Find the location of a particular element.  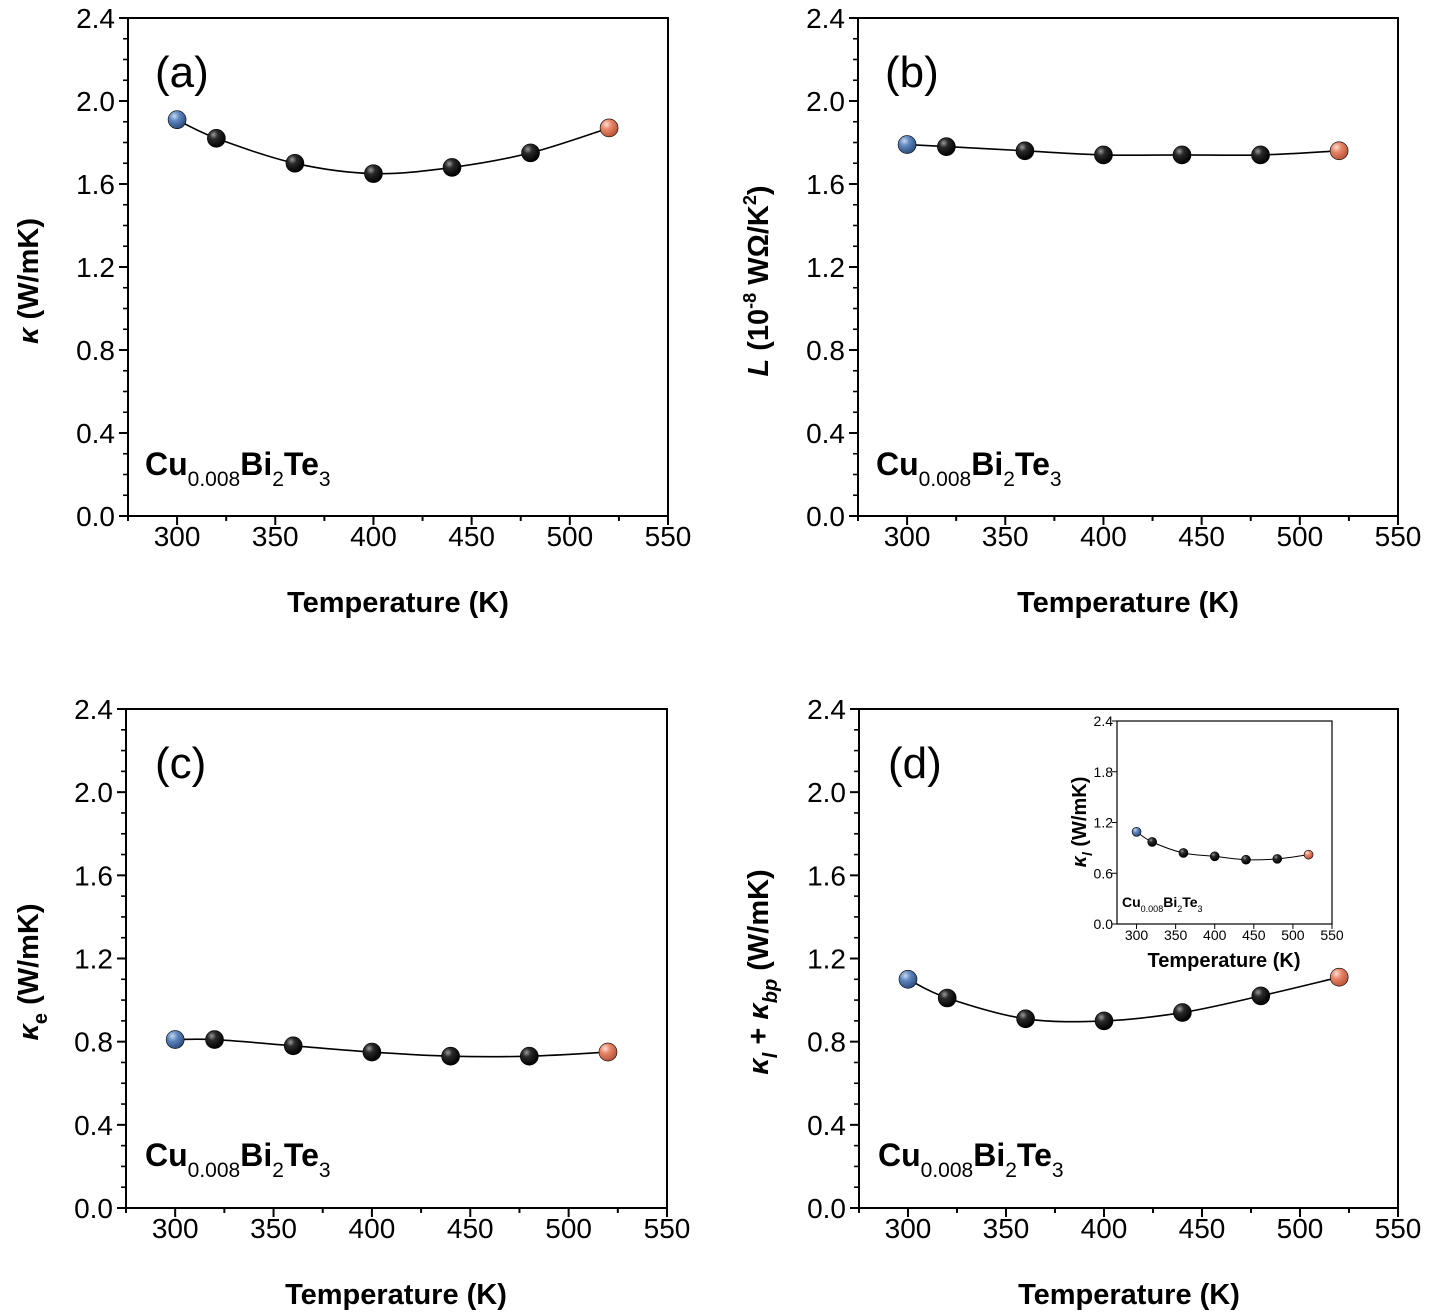

y-tick-label-c: 0.8 is located at coordinates (93, 1042).